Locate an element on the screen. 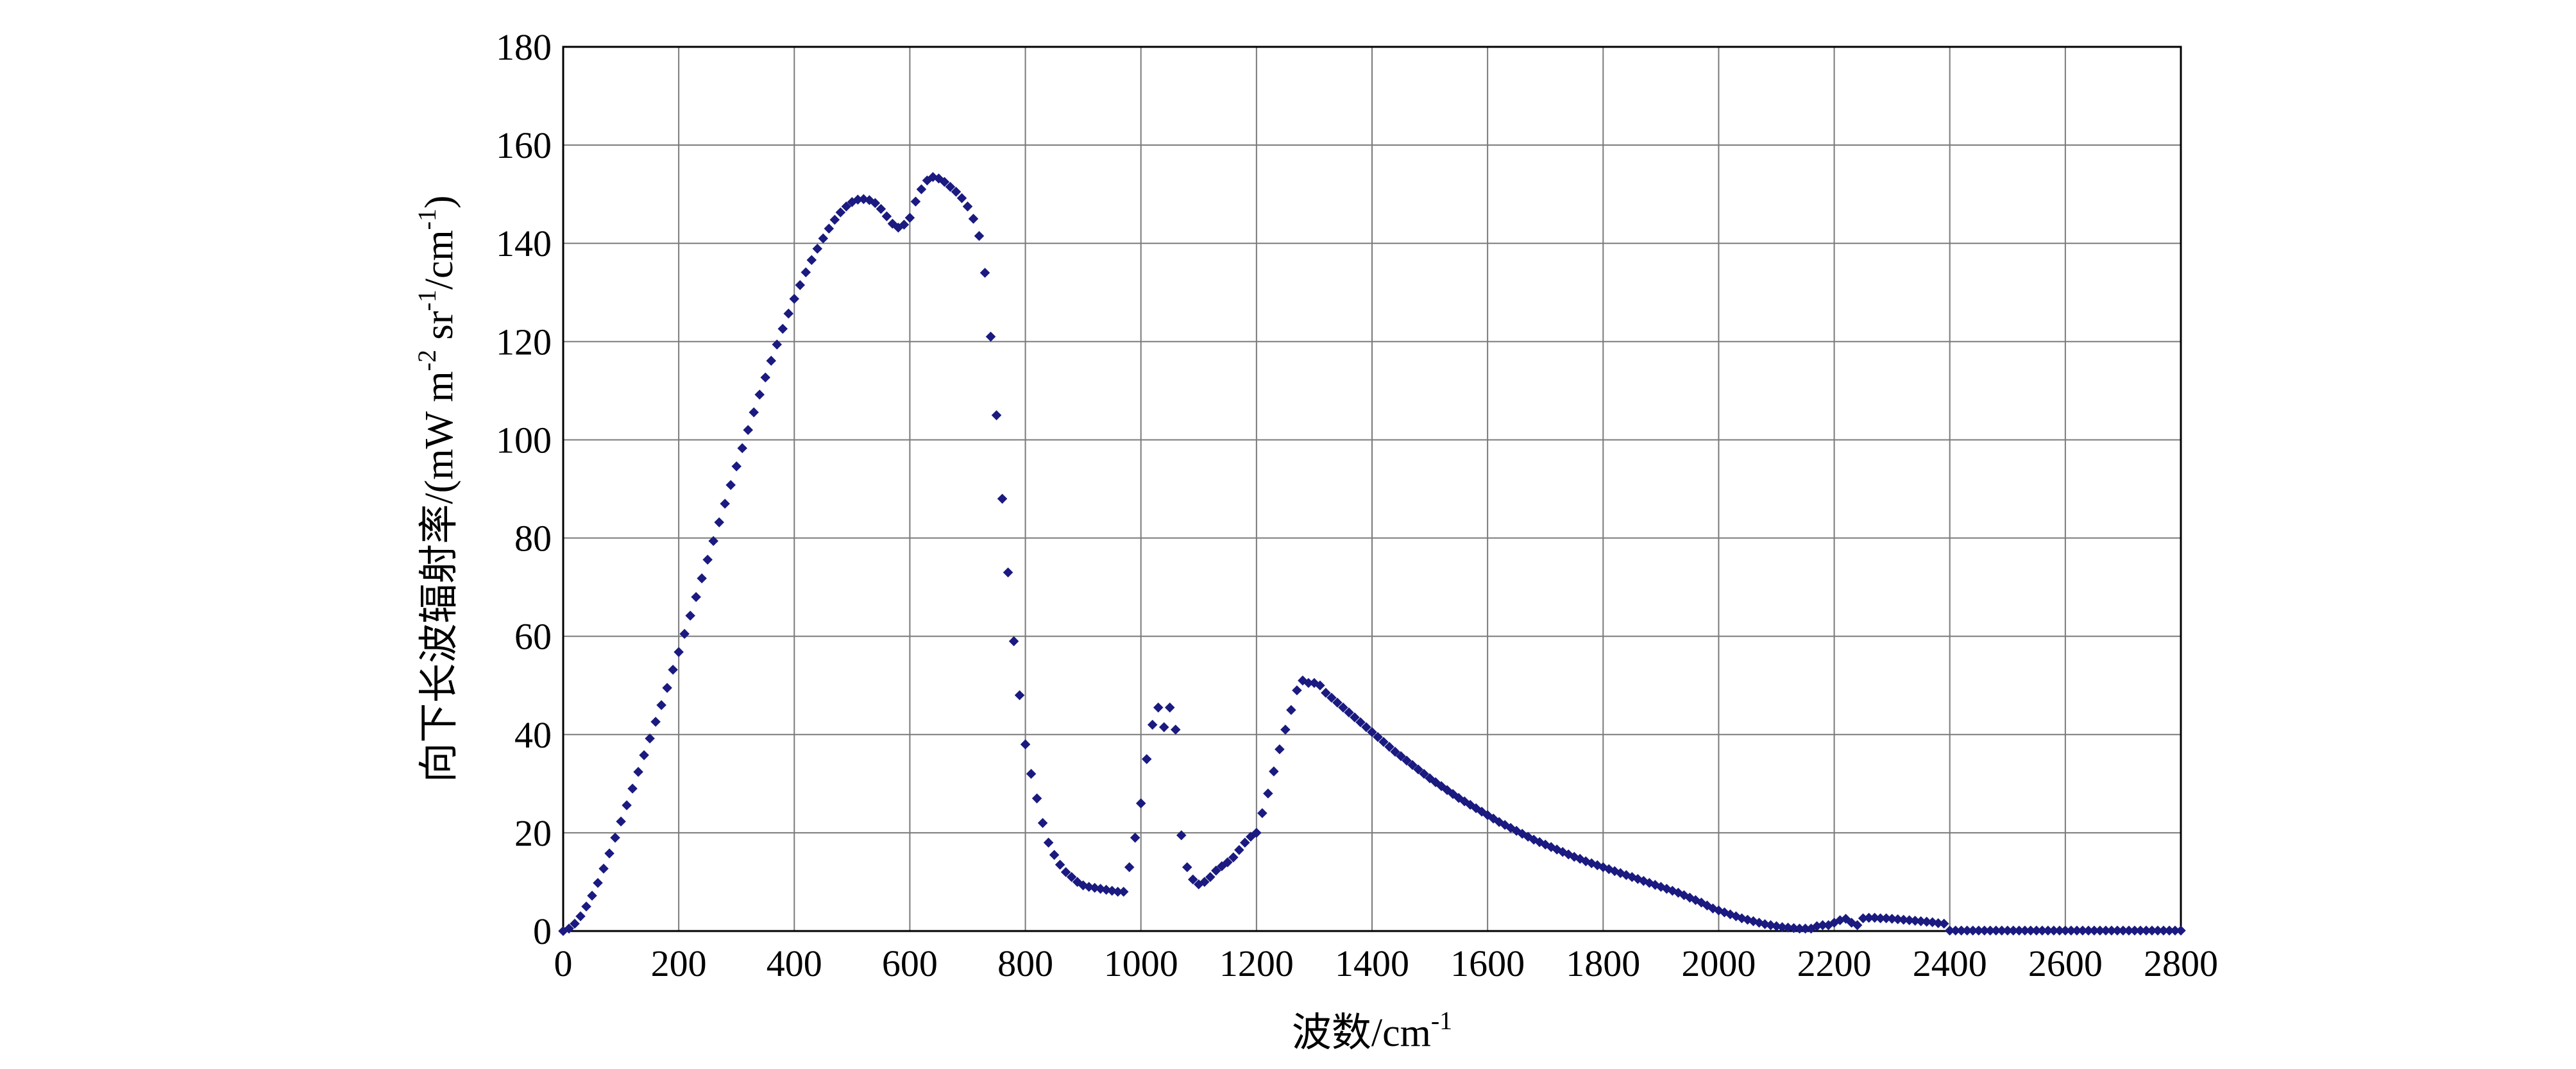 The height and width of the screenshot is (1069, 2576). x-axis-title-text: 波数/cm is located at coordinates (1361, 1033).